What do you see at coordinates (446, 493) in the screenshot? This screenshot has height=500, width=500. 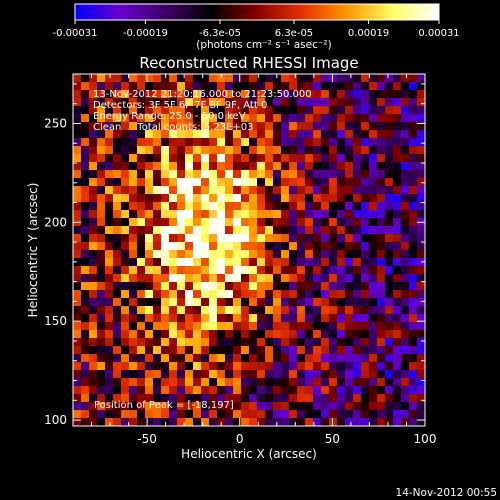 I see `footer-date: 14-Nov-2012 00:55` at bounding box center [446, 493].